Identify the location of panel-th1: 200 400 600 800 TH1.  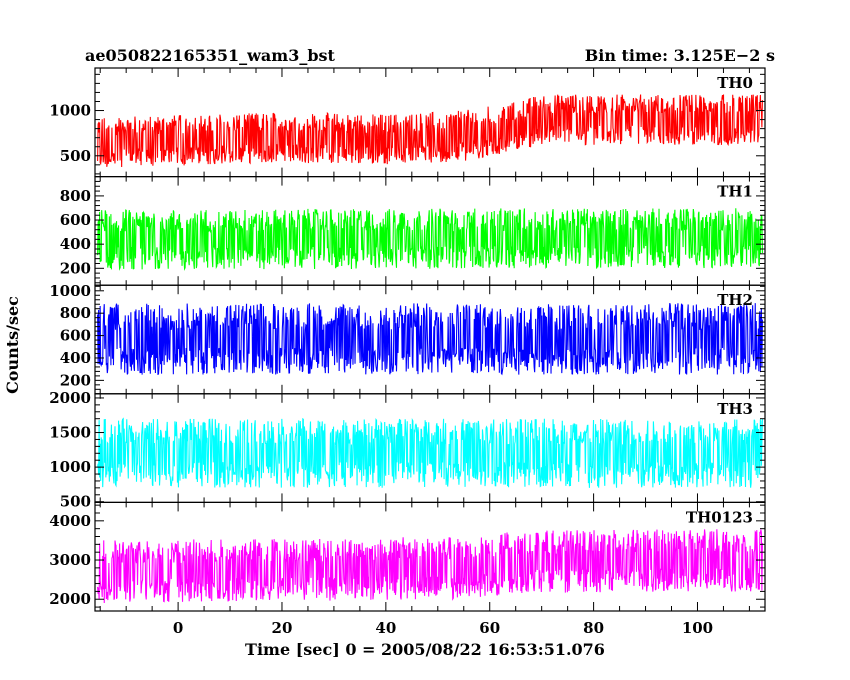
(413, 231).